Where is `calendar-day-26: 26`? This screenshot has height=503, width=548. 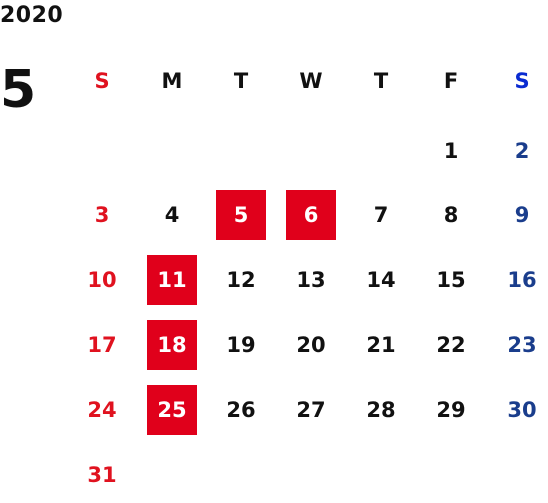 calendar-day-26: 26 is located at coordinates (241, 410).